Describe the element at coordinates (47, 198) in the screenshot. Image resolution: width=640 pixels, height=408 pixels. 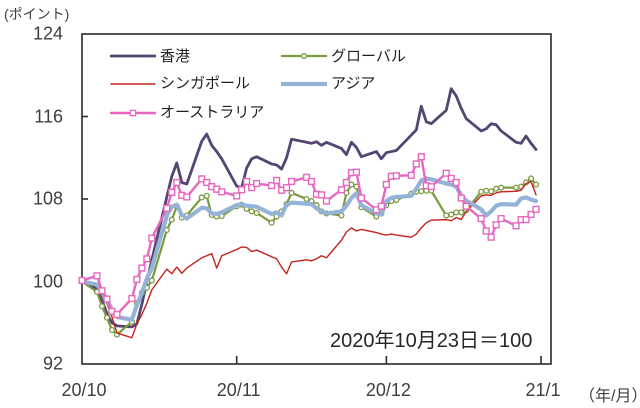
I see `y-tick-label: 108` at that location.